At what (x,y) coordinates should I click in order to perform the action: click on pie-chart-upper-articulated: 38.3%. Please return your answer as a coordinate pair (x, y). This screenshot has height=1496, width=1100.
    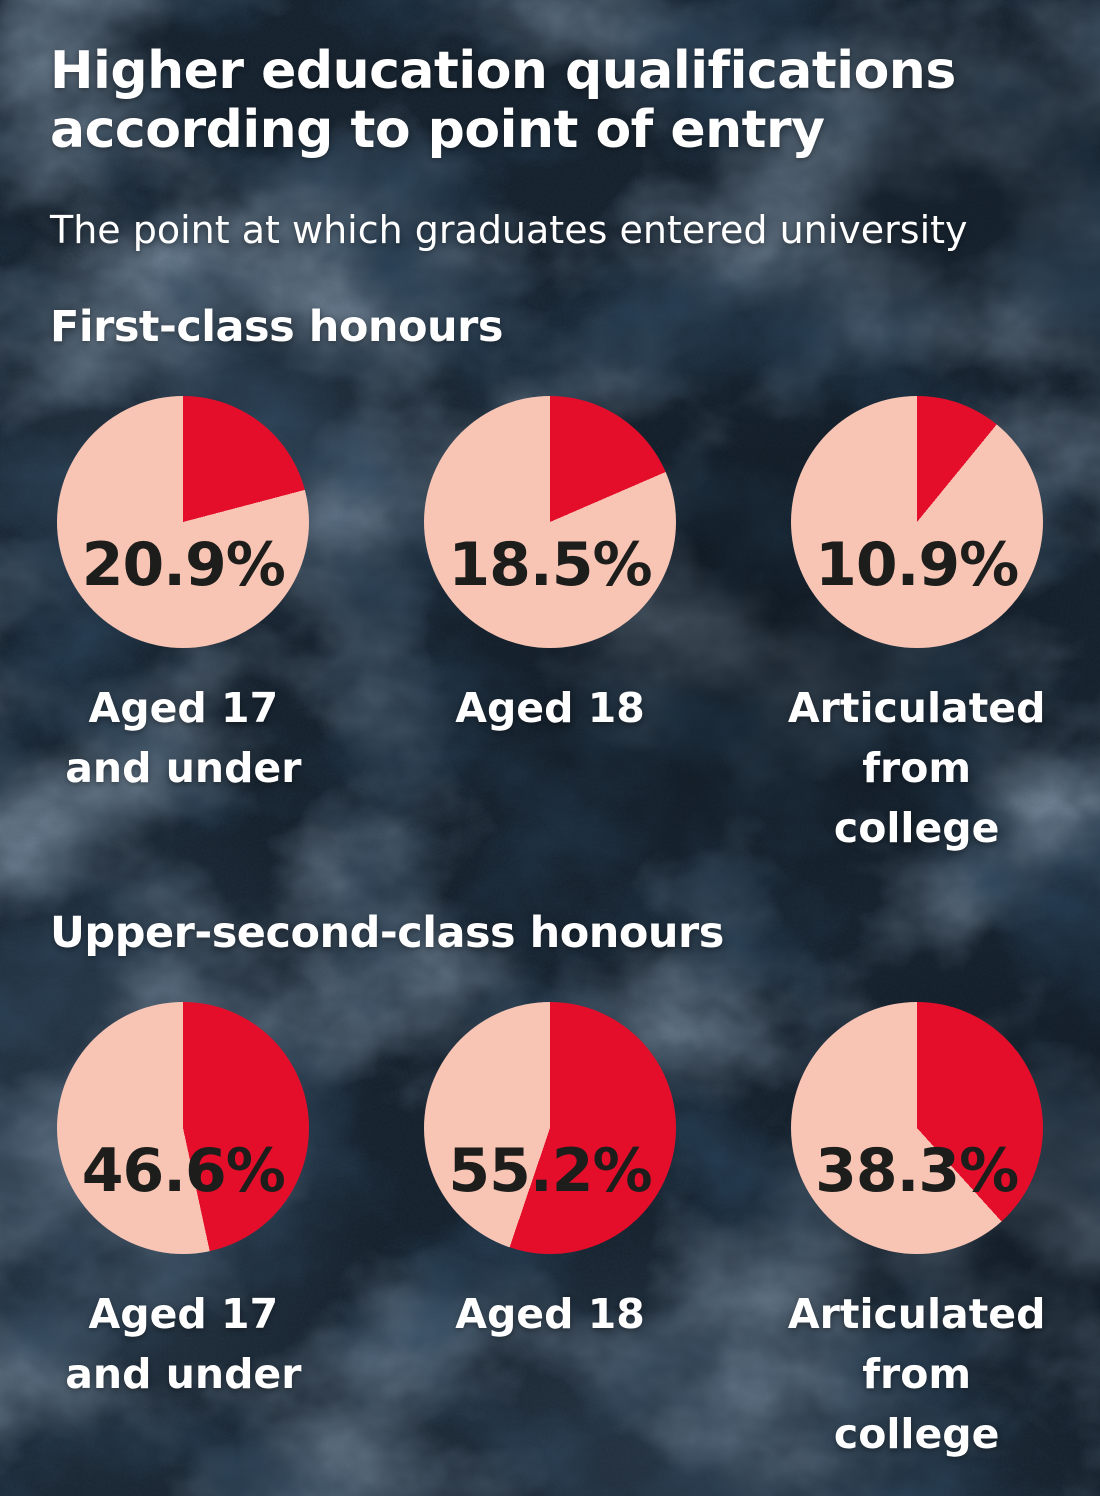
    Looking at the image, I should click on (916, 1127).